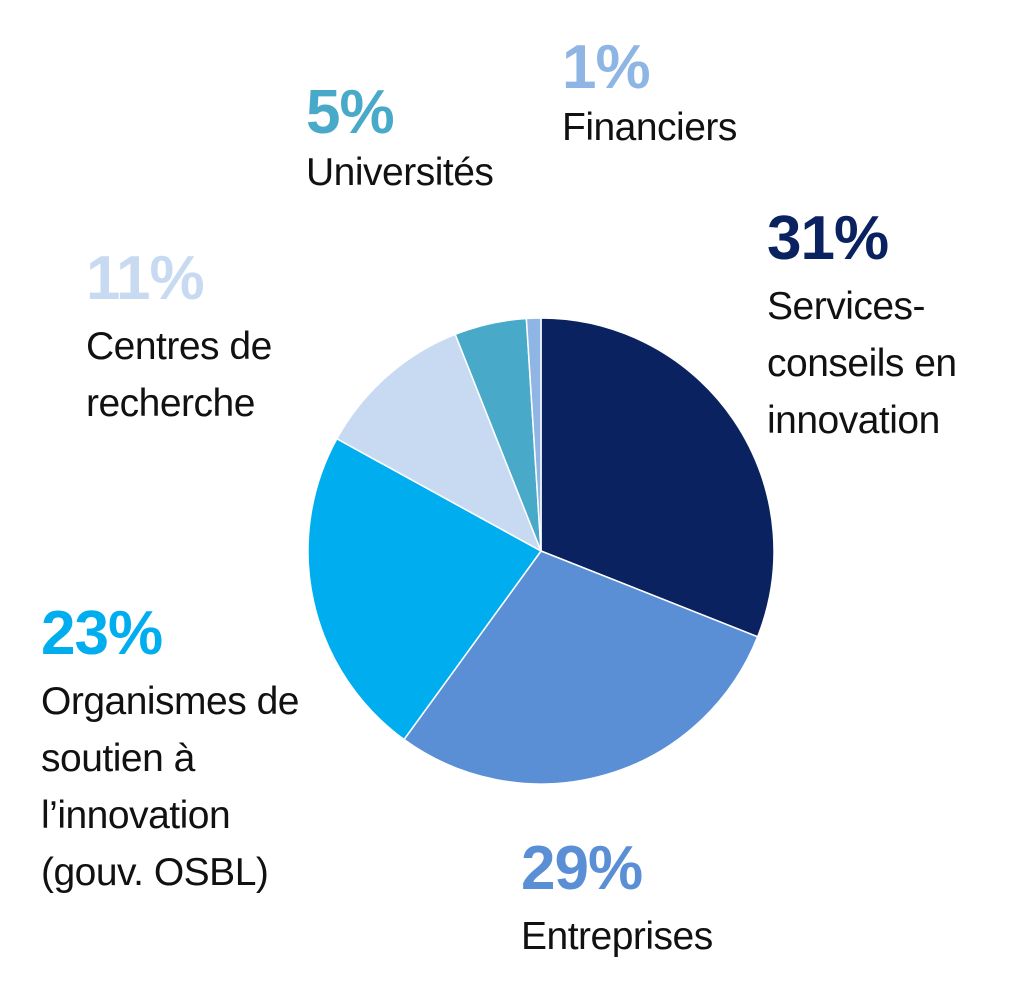  What do you see at coordinates (617, 936) in the screenshot?
I see `name-entreprises: Entreprises` at bounding box center [617, 936].